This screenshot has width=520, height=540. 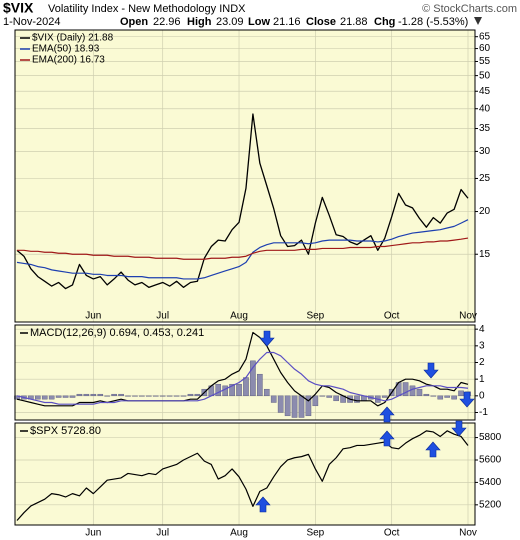 What do you see at coordinates (485, 91) in the screenshot?
I see `y-tick-label: 45` at bounding box center [485, 91].